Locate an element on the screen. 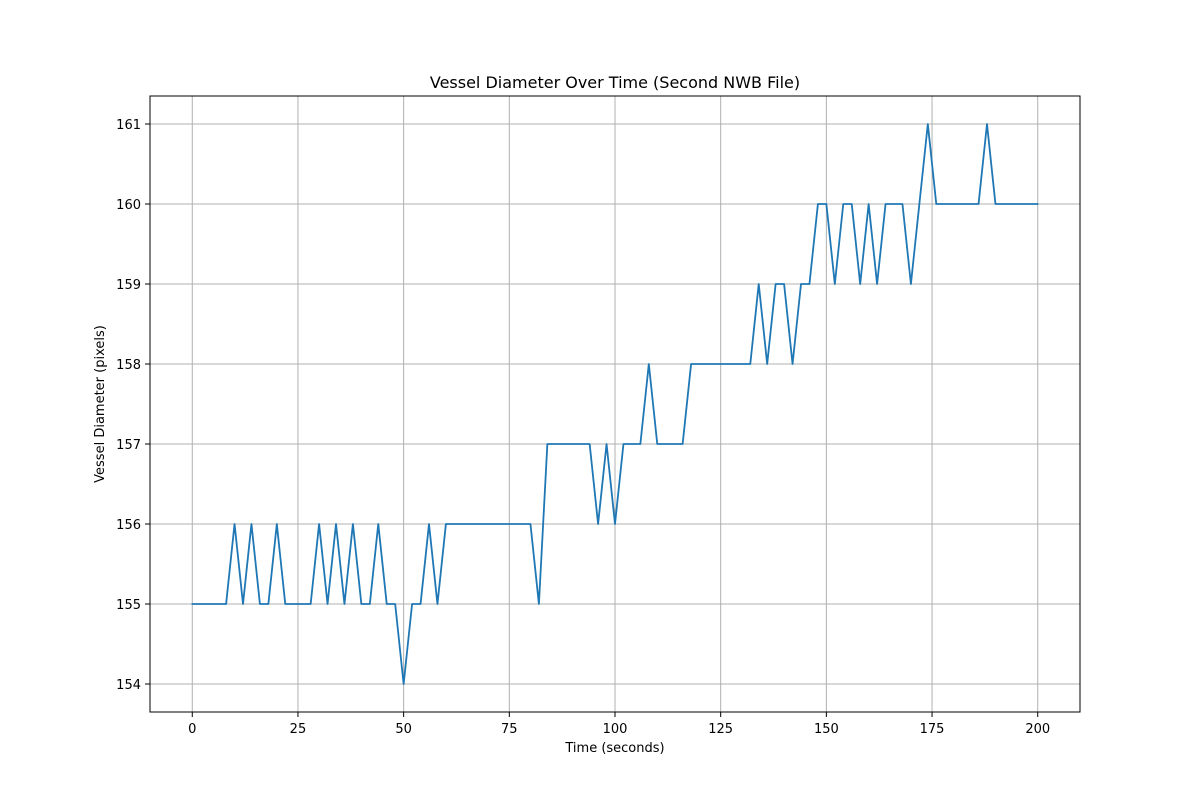 The image size is (1200, 800). y-tick-label: 159 is located at coordinates (128, 285).